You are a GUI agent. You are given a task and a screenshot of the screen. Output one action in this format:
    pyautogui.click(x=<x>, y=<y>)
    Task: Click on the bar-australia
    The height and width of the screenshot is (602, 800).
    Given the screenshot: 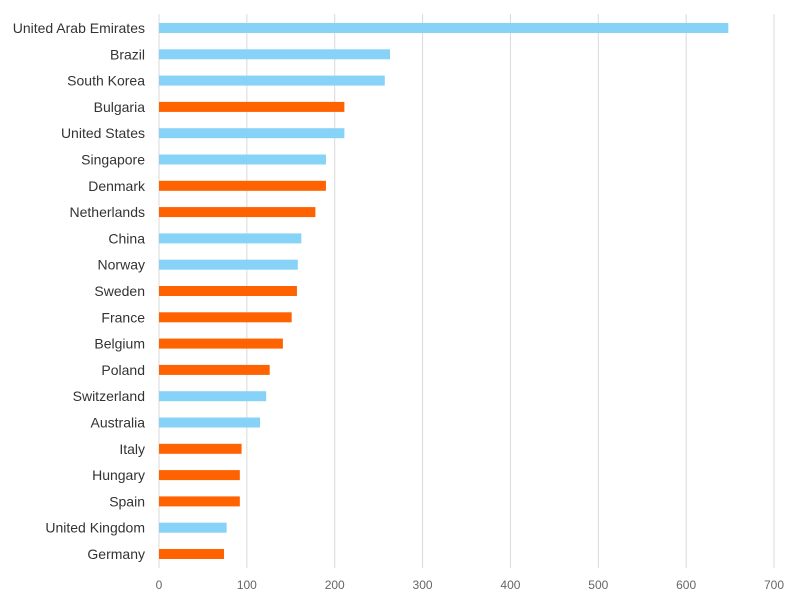 What is the action you would take?
    pyautogui.click(x=210, y=422)
    